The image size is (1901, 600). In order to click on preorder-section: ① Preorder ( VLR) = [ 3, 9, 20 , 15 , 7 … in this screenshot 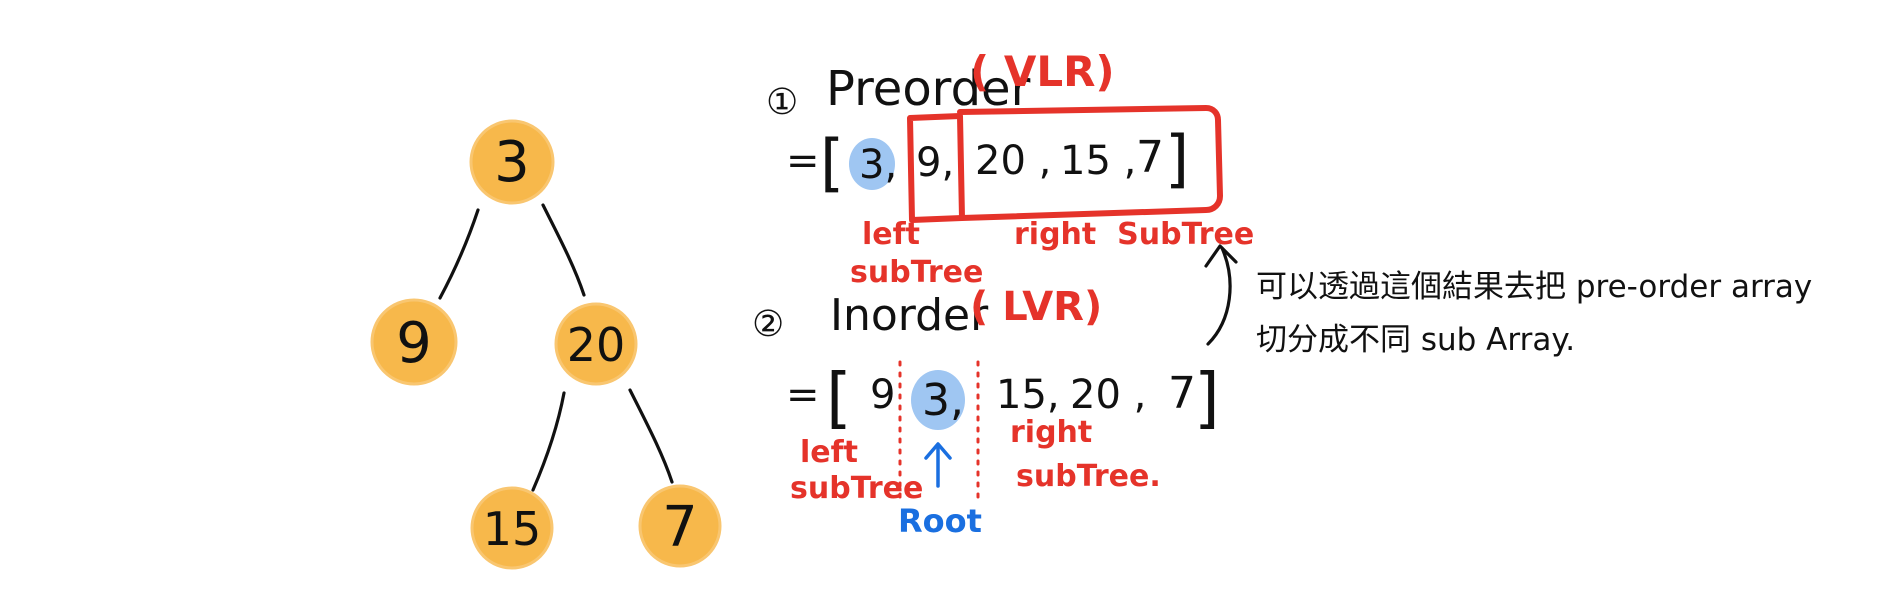, I will do `click(1010, 168)`.